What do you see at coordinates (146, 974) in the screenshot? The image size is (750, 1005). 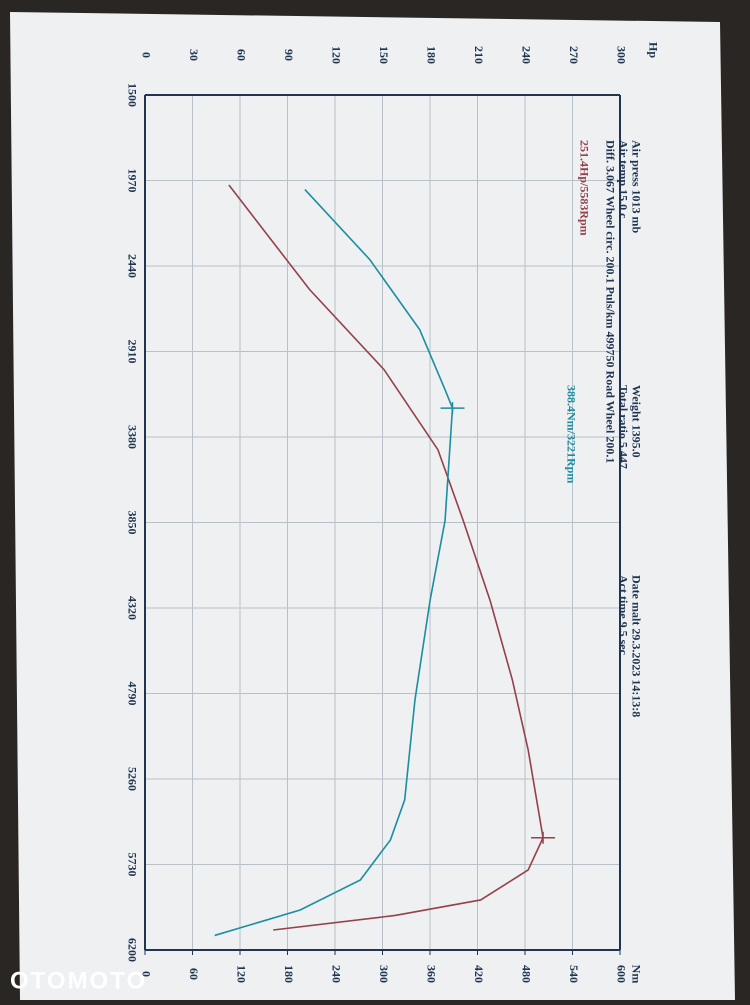 I see `y2-tick-label: 0` at bounding box center [146, 974].